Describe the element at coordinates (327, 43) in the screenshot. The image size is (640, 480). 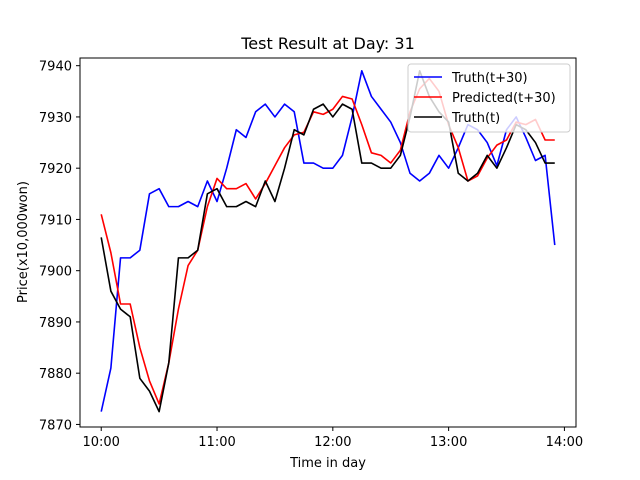
I see `chart-title: Test Result at Day: 31` at that location.